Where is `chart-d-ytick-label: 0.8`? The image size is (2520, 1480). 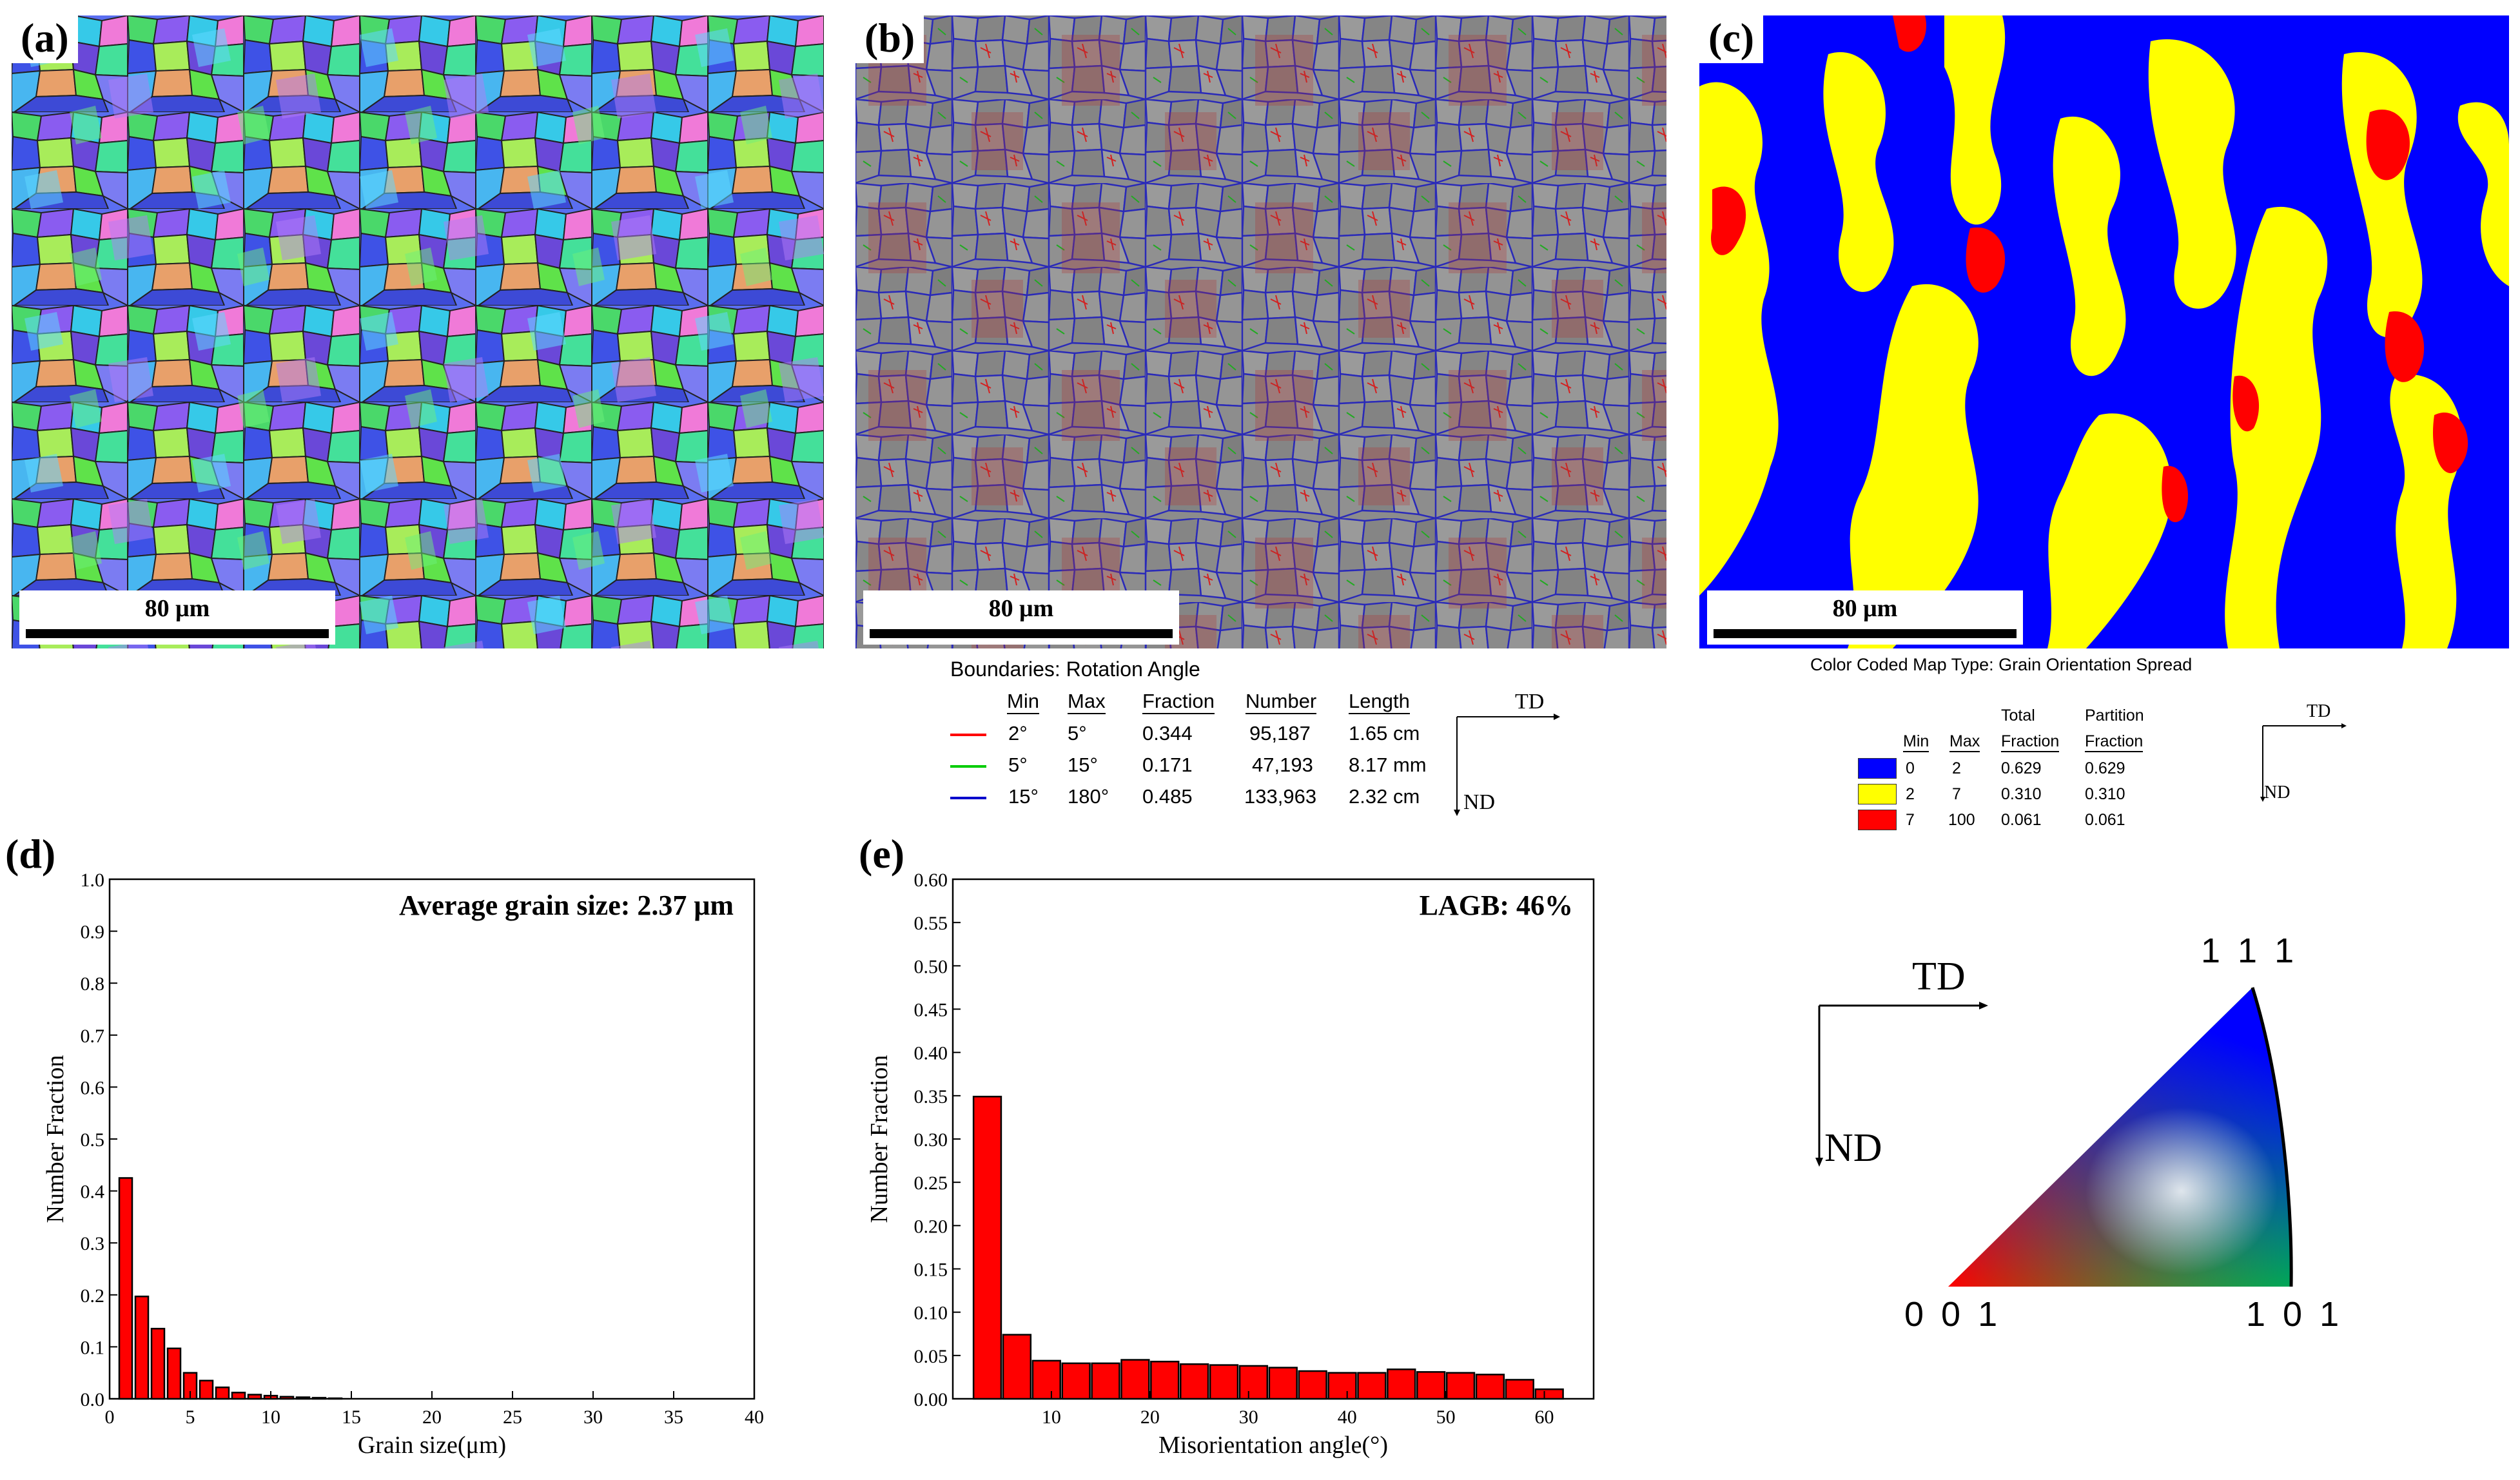 chart-d-ytick-label: 0.8 is located at coordinates (93, 984).